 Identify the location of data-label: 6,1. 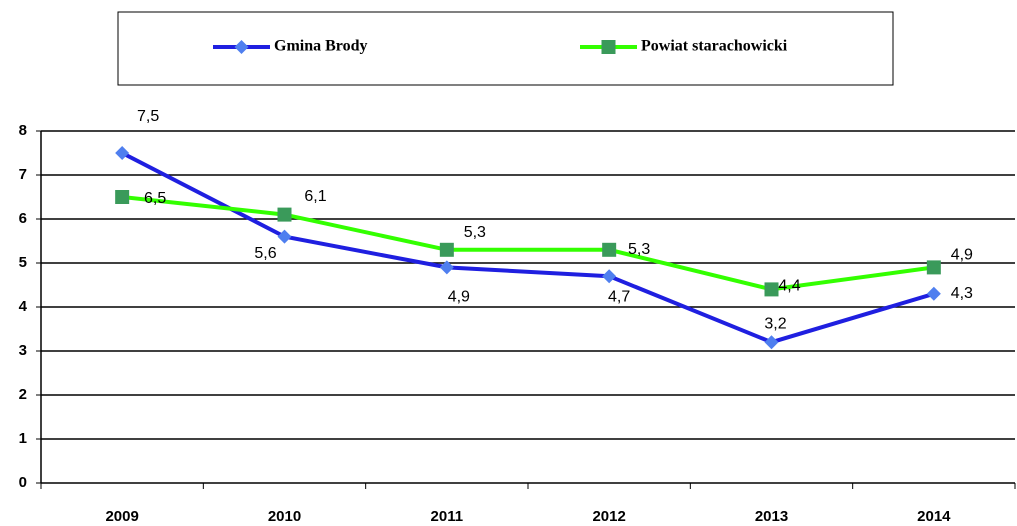
(315, 196).